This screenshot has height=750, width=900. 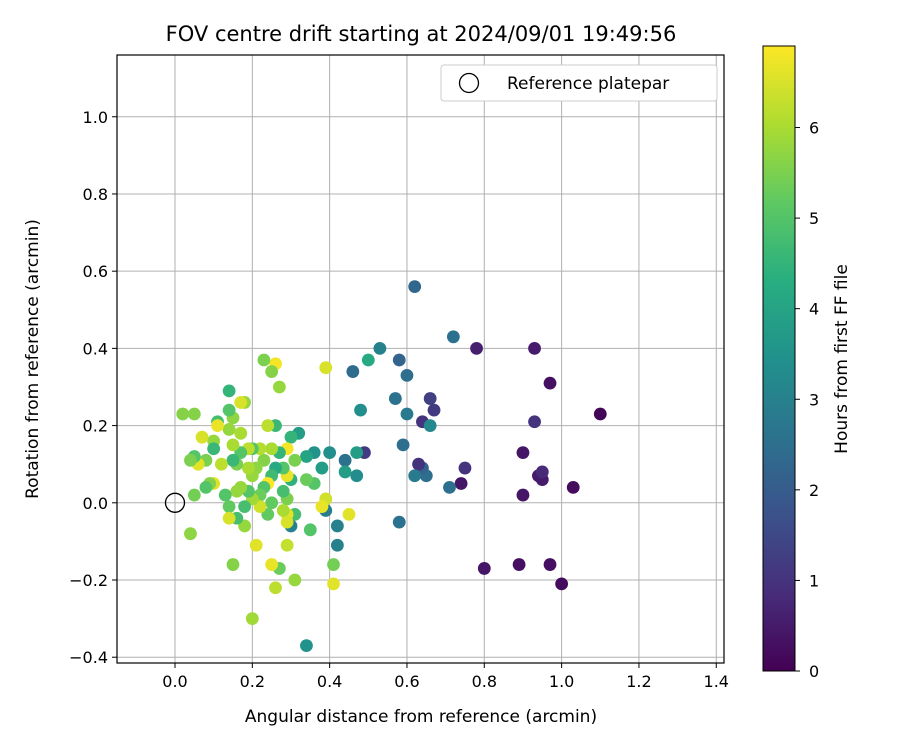 What do you see at coordinates (779, 358) in the screenshot?
I see `colorbar-gradient` at bounding box center [779, 358].